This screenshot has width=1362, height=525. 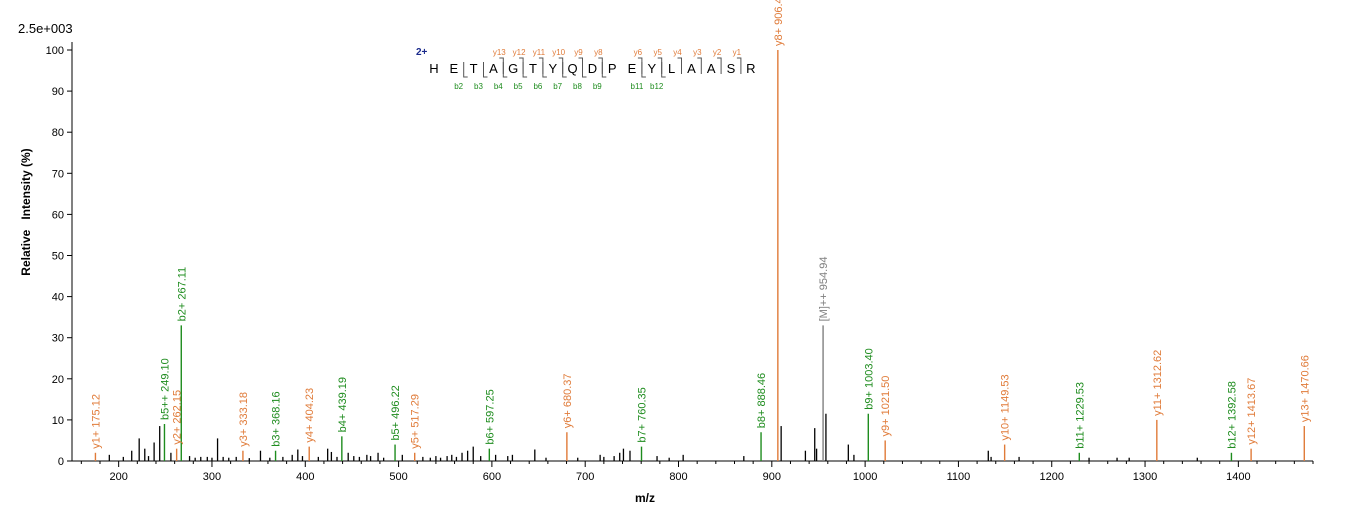 I want to click on y-ion-label: y12, so click(x=519, y=52).